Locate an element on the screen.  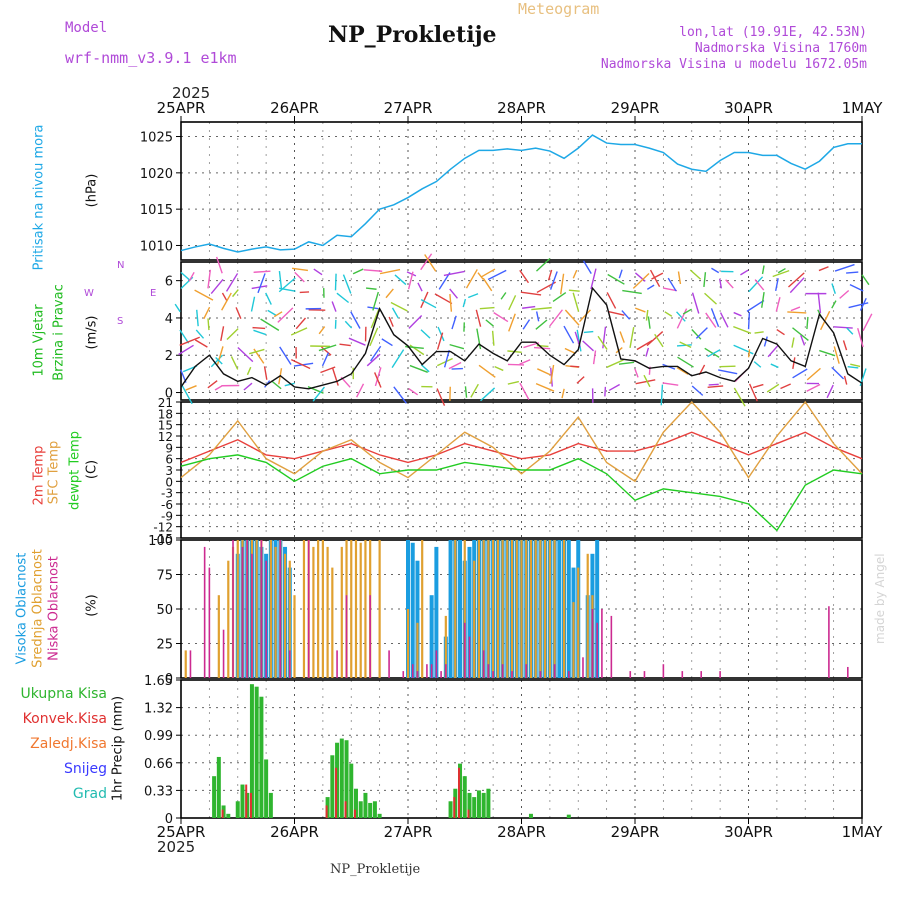
precip-legend-graupel: Grad is located at coordinates (89, 794).